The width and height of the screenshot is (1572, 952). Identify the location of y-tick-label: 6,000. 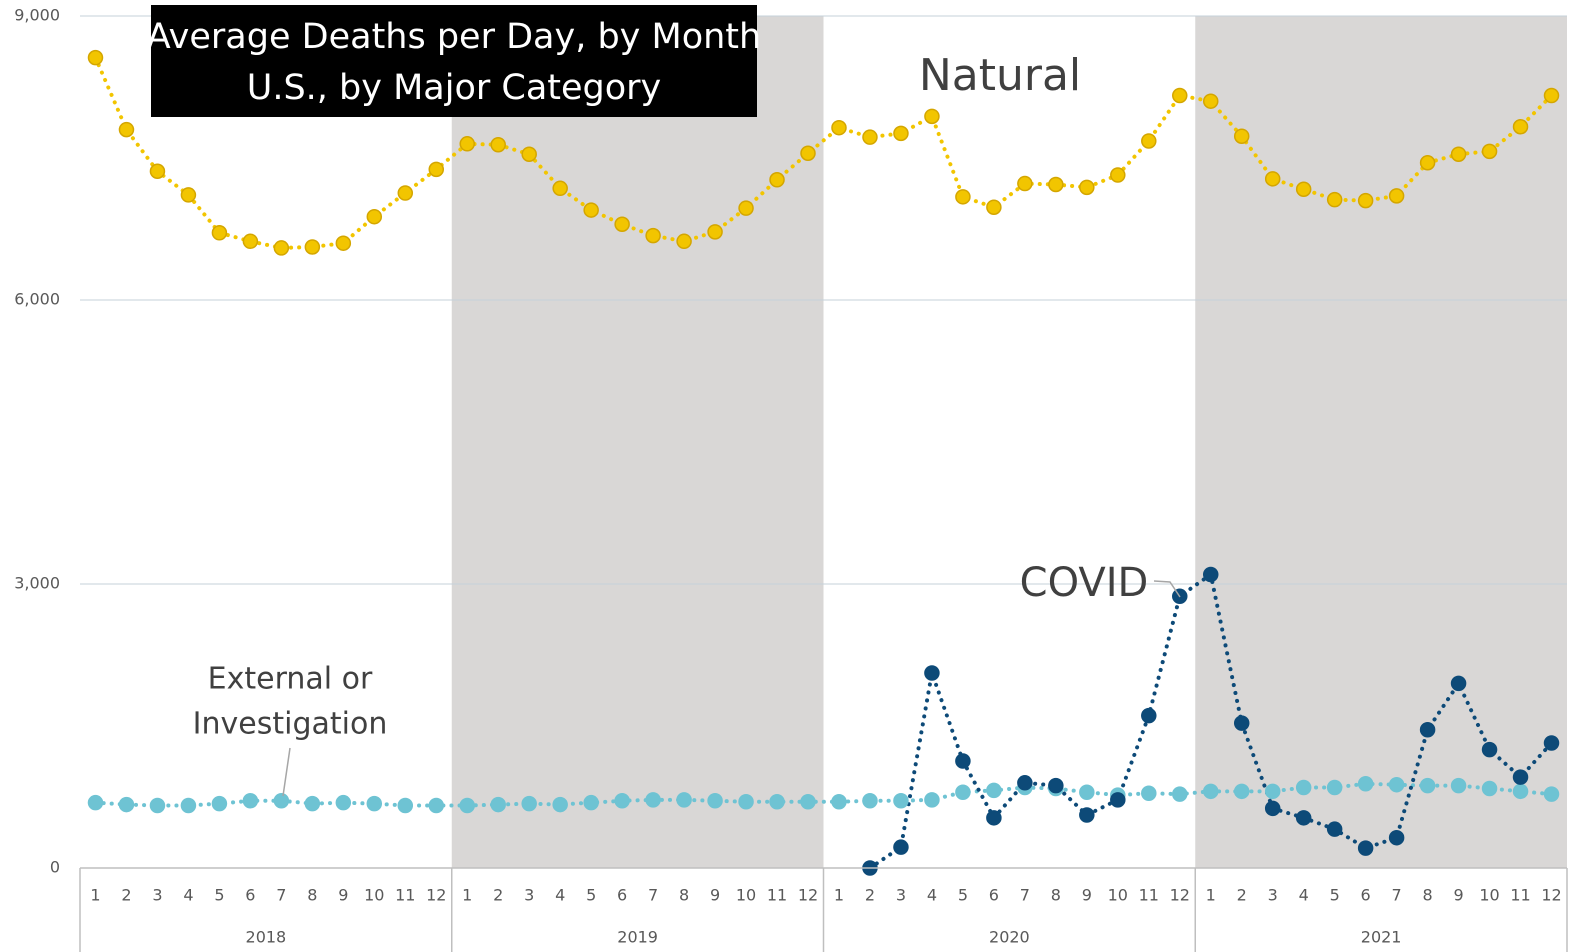
(37, 299).